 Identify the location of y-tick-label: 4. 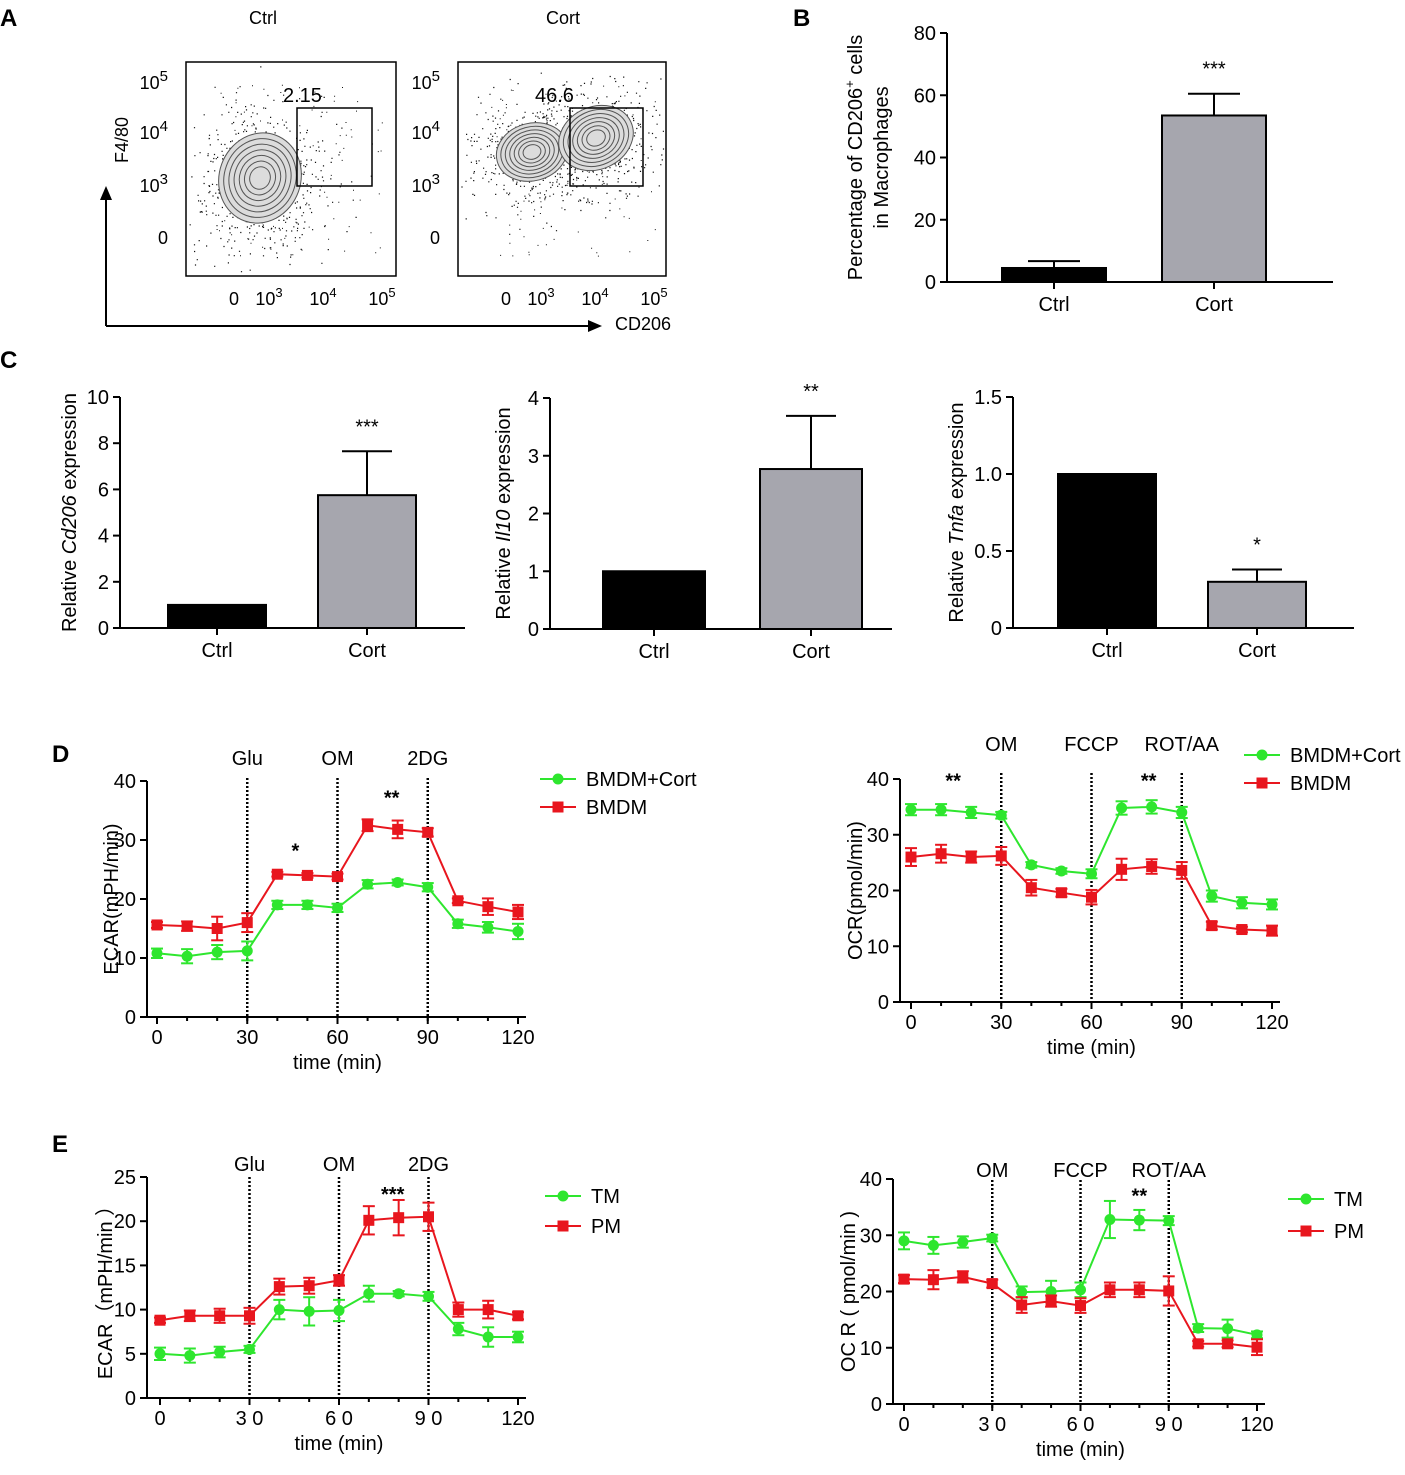
(533, 399).